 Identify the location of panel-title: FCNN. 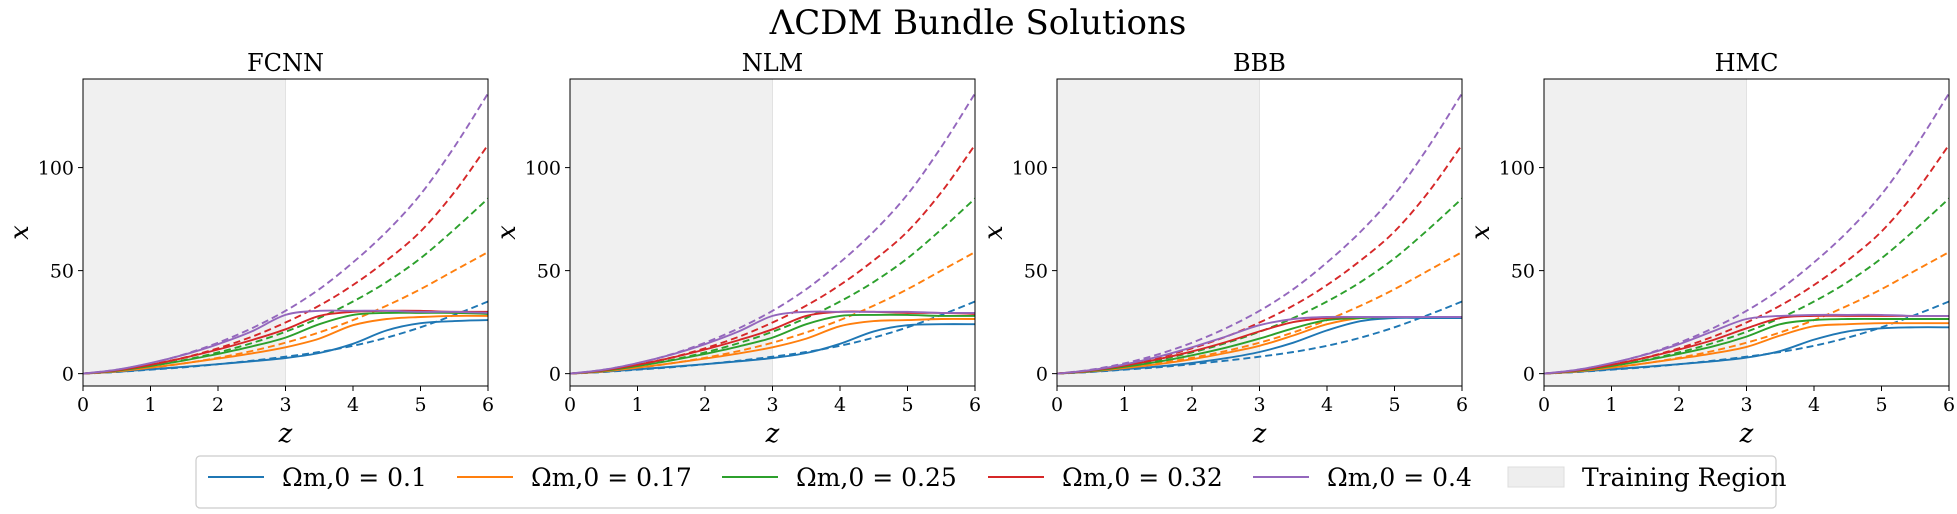
(285, 63).